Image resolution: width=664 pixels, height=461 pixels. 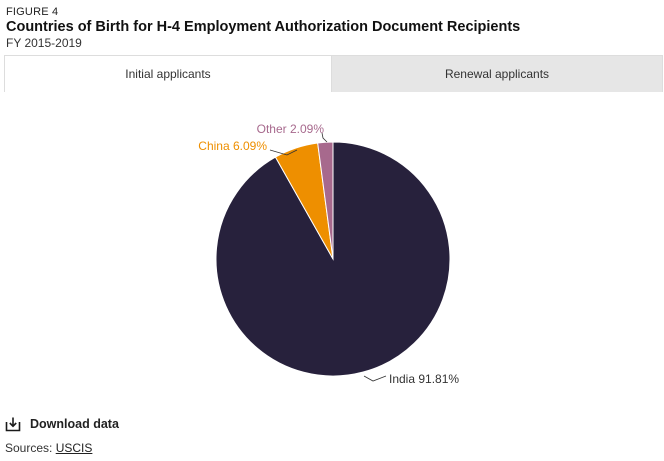 I want to click on download-icon, so click(x=13, y=424).